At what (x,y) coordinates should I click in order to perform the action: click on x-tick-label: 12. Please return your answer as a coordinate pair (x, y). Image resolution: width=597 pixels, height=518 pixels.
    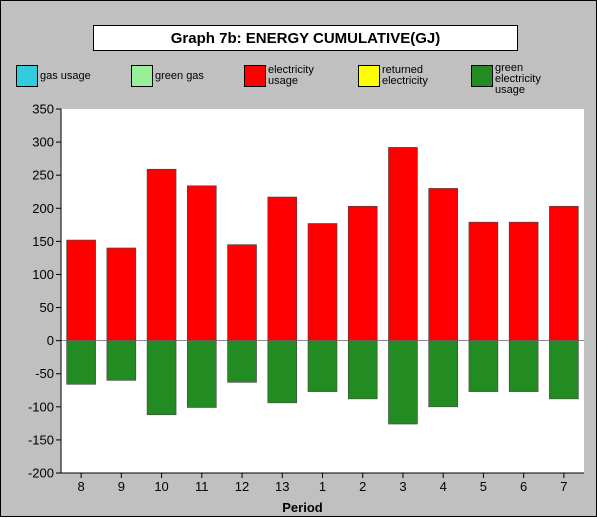
    Looking at the image, I should click on (242, 486).